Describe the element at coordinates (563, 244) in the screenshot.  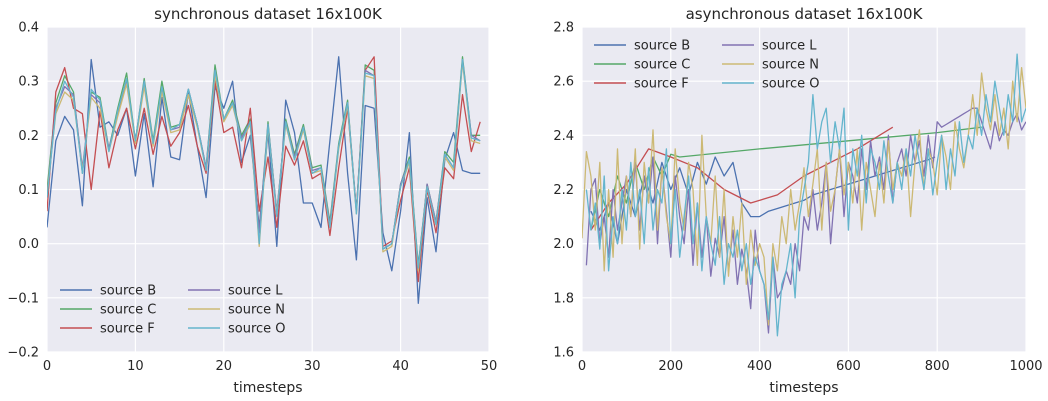
I see `y-tick-label: 2.0` at that location.